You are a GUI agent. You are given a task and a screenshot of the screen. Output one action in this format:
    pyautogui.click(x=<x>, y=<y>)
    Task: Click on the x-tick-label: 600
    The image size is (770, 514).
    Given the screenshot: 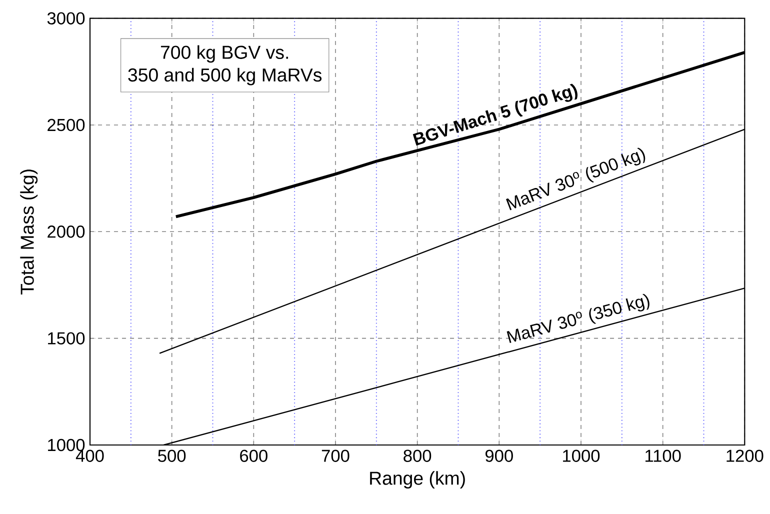 What is the action you would take?
    pyautogui.click(x=254, y=456)
    